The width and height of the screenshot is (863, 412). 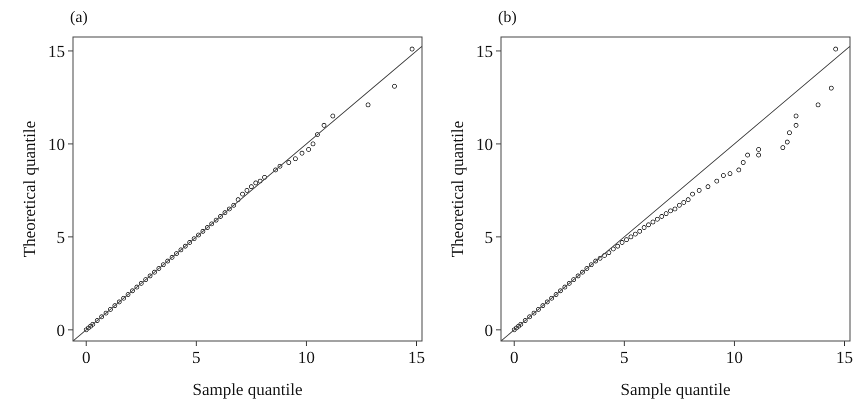 What do you see at coordinates (79, 17) in the screenshot?
I see `chart-title: (a)` at bounding box center [79, 17].